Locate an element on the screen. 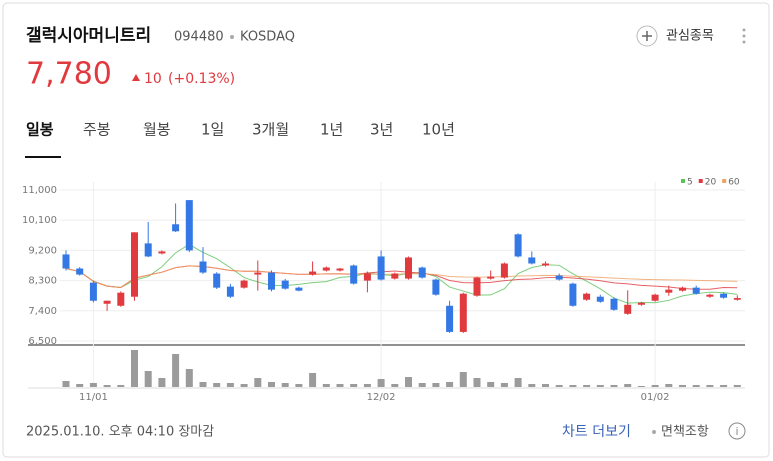 The height and width of the screenshot is (461, 773). legend-swatch is located at coordinates (724, 181).